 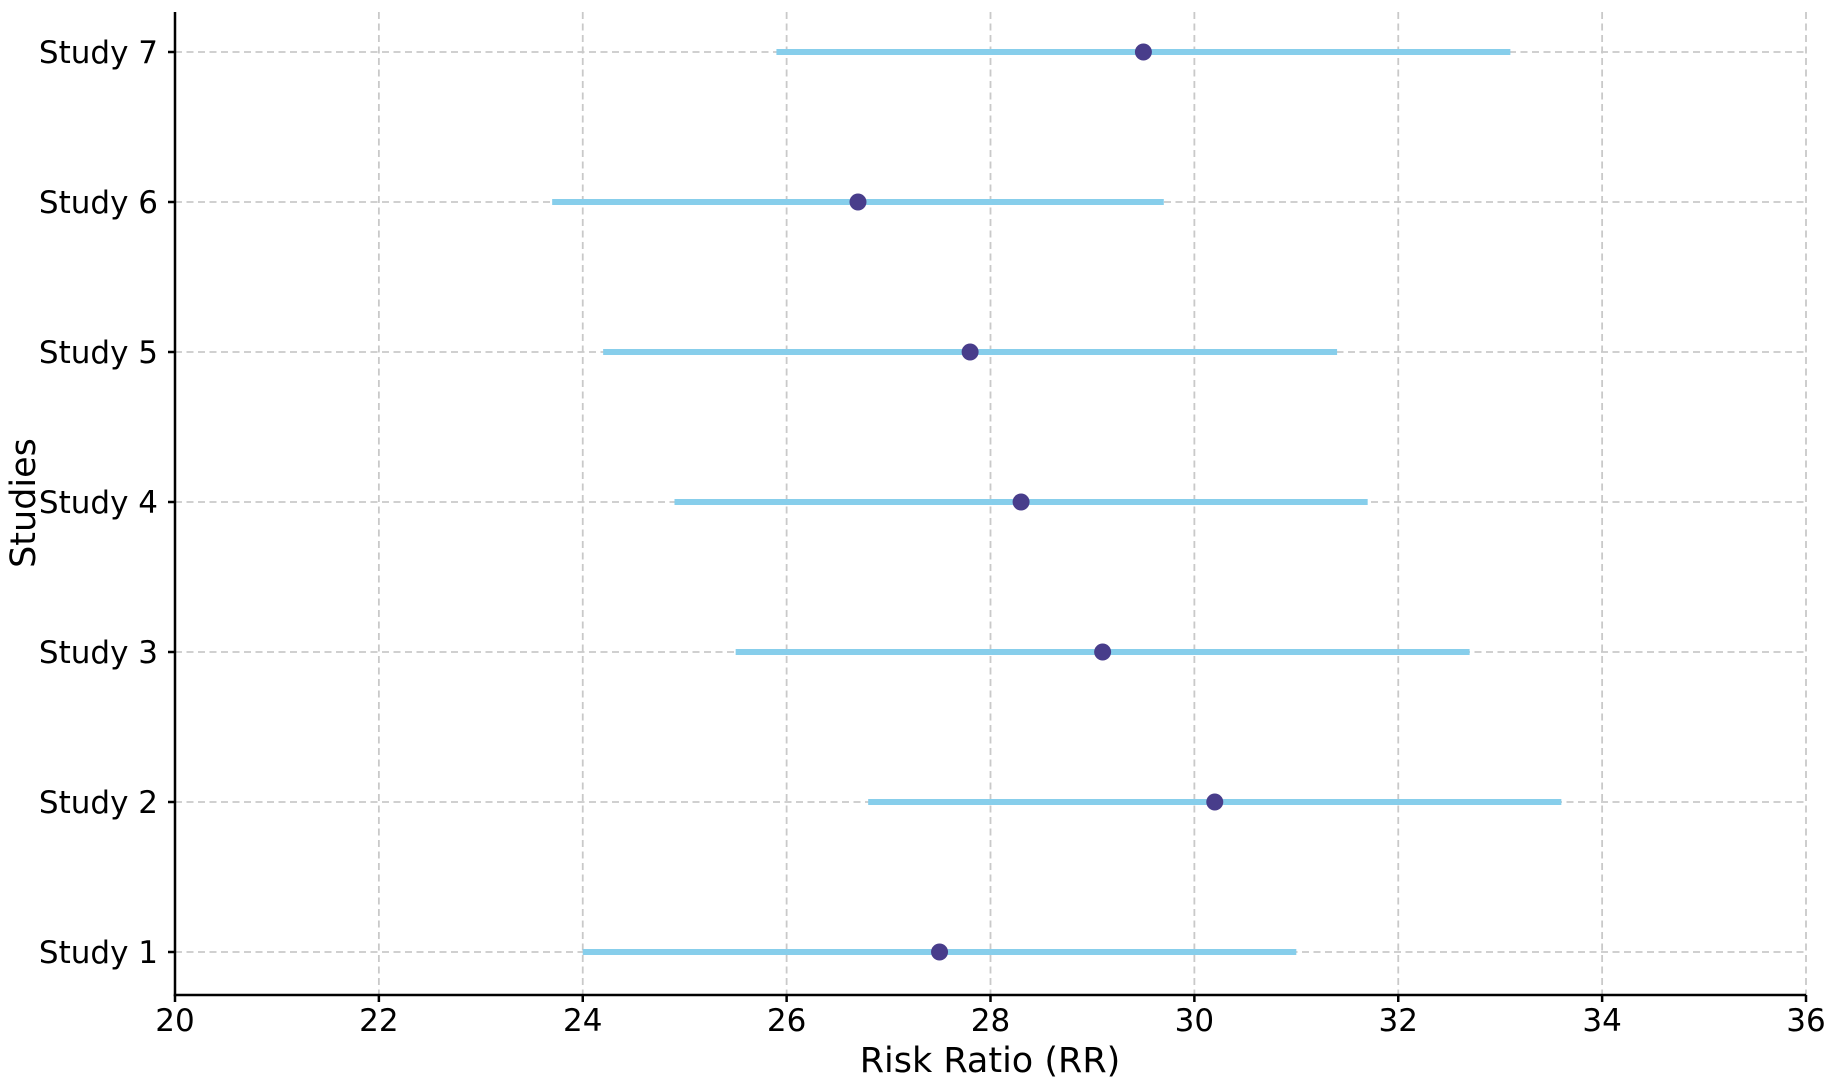 I want to click on x-tick-label: 30, so click(x=1194, y=1021).